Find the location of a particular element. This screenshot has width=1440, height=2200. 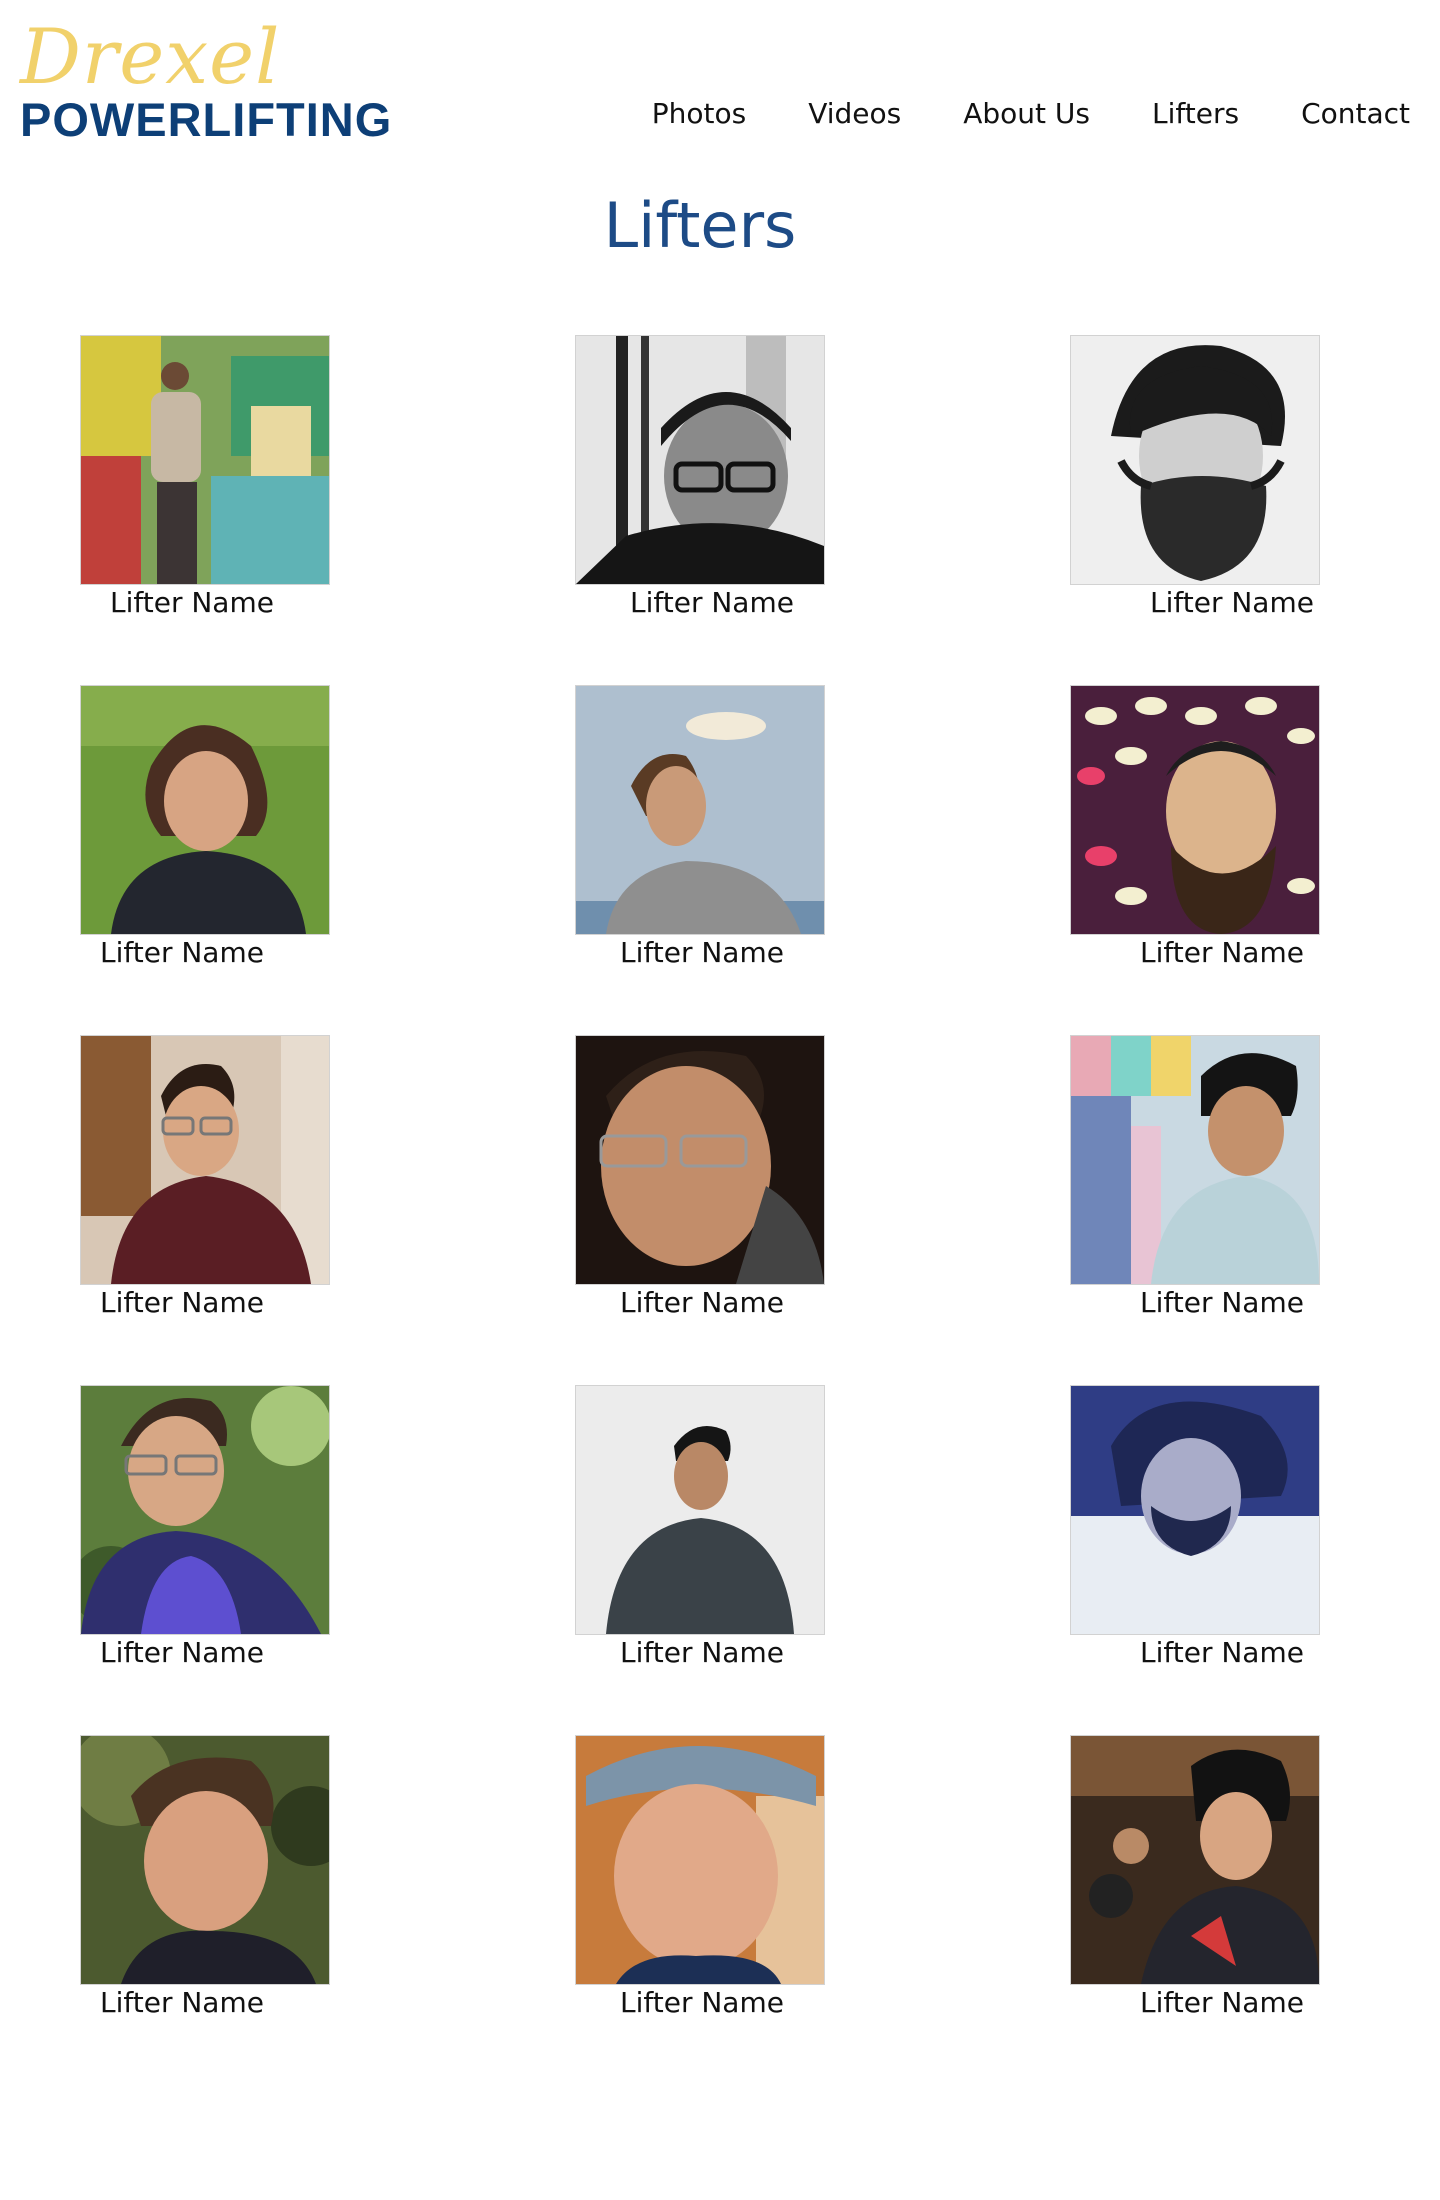

nav-item-contact: Contact is located at coordinates (1355, 113).